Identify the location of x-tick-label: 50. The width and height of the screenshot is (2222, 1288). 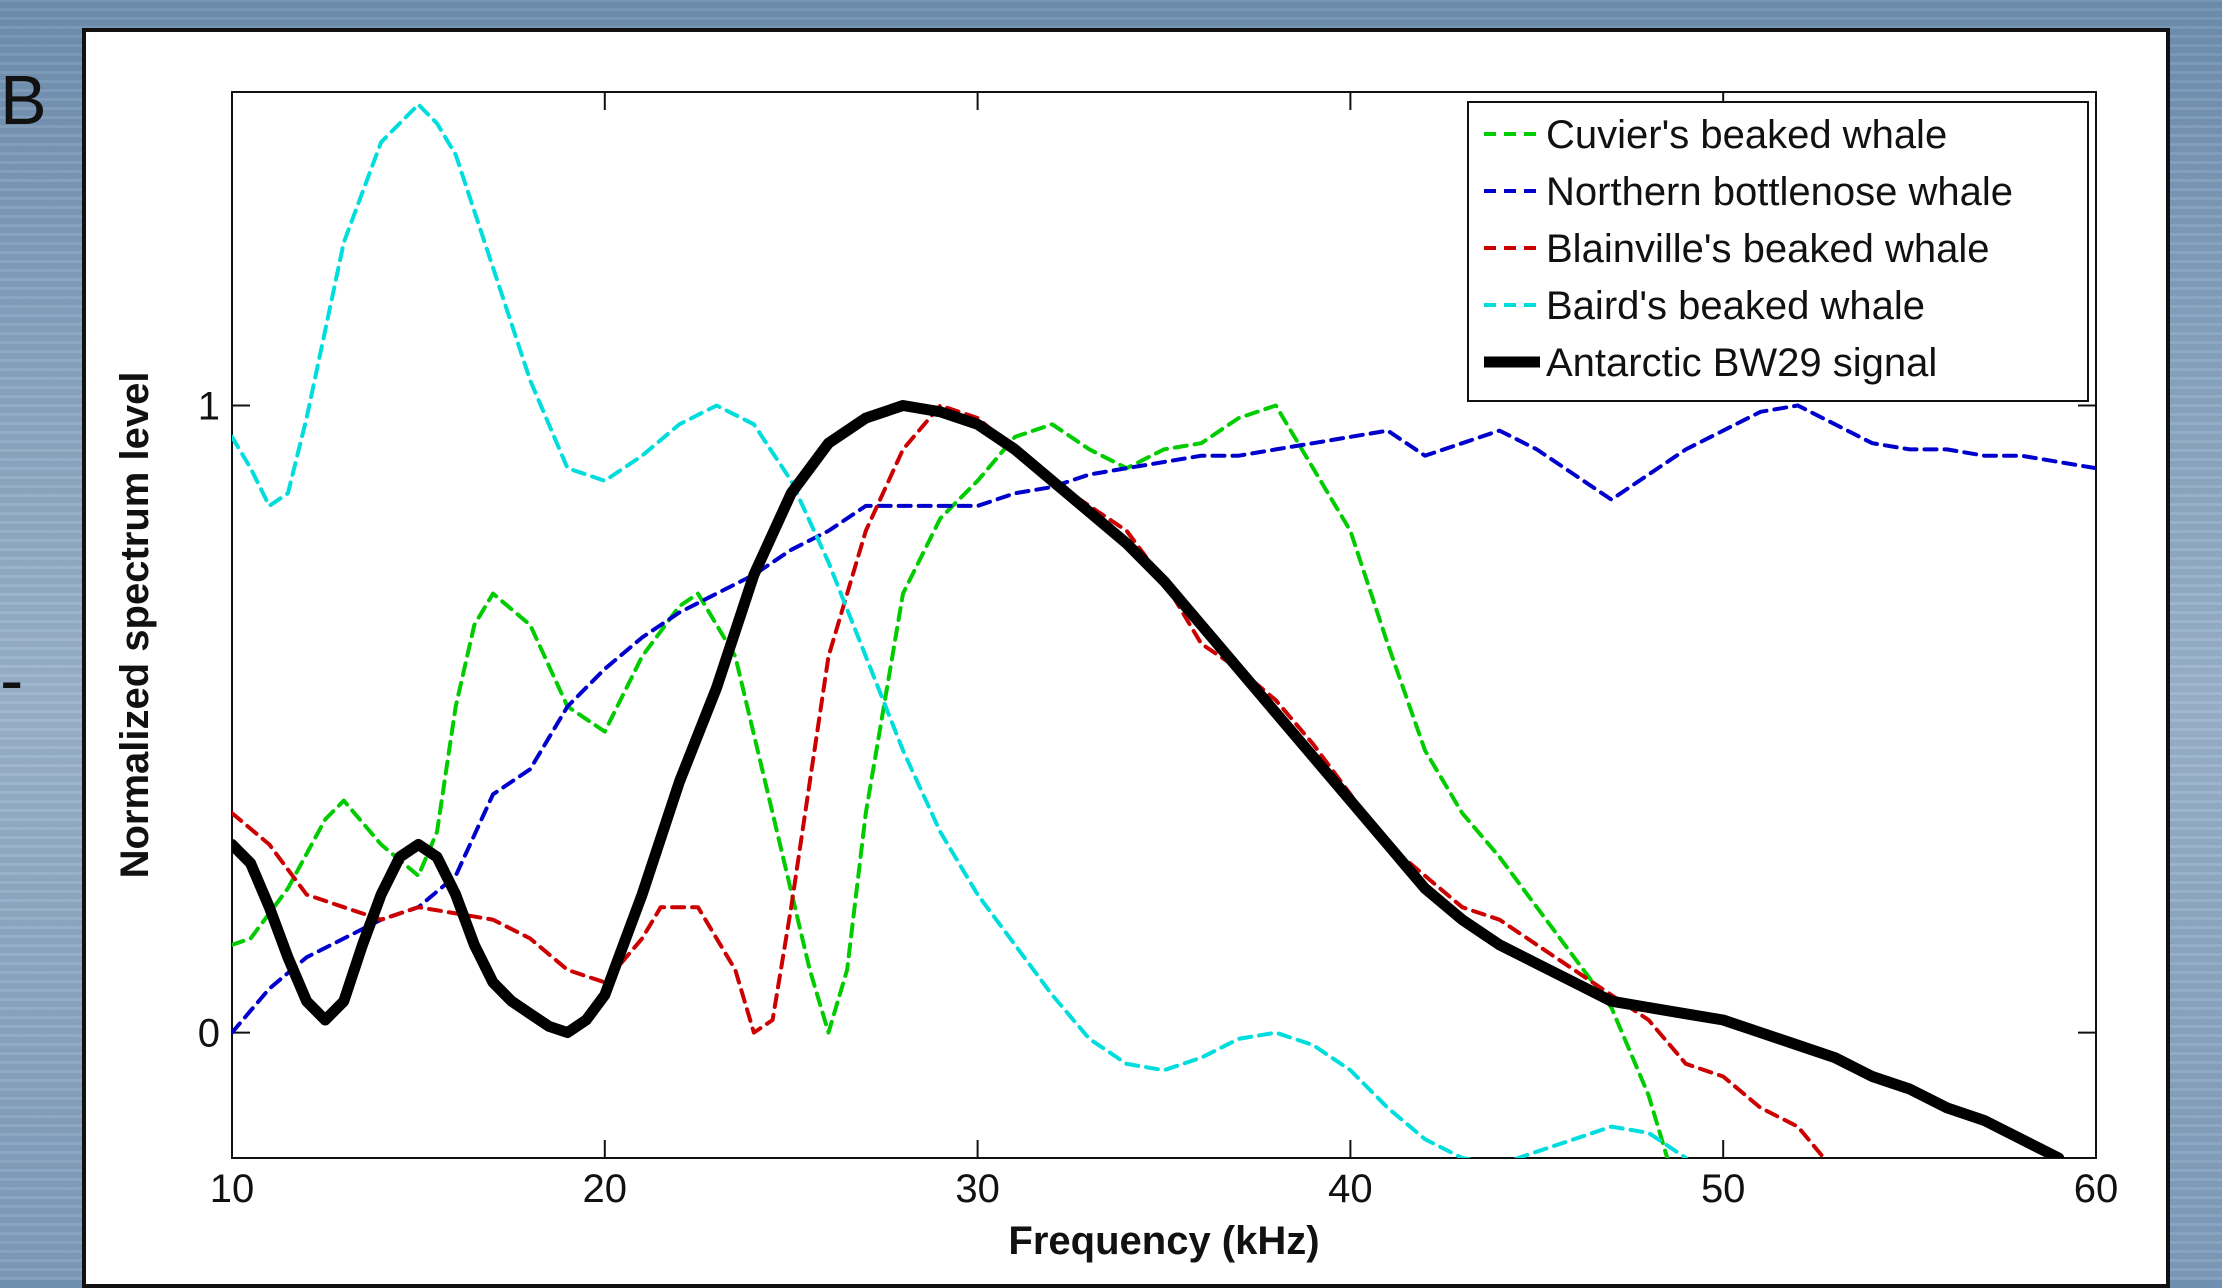
(1723, 1189).